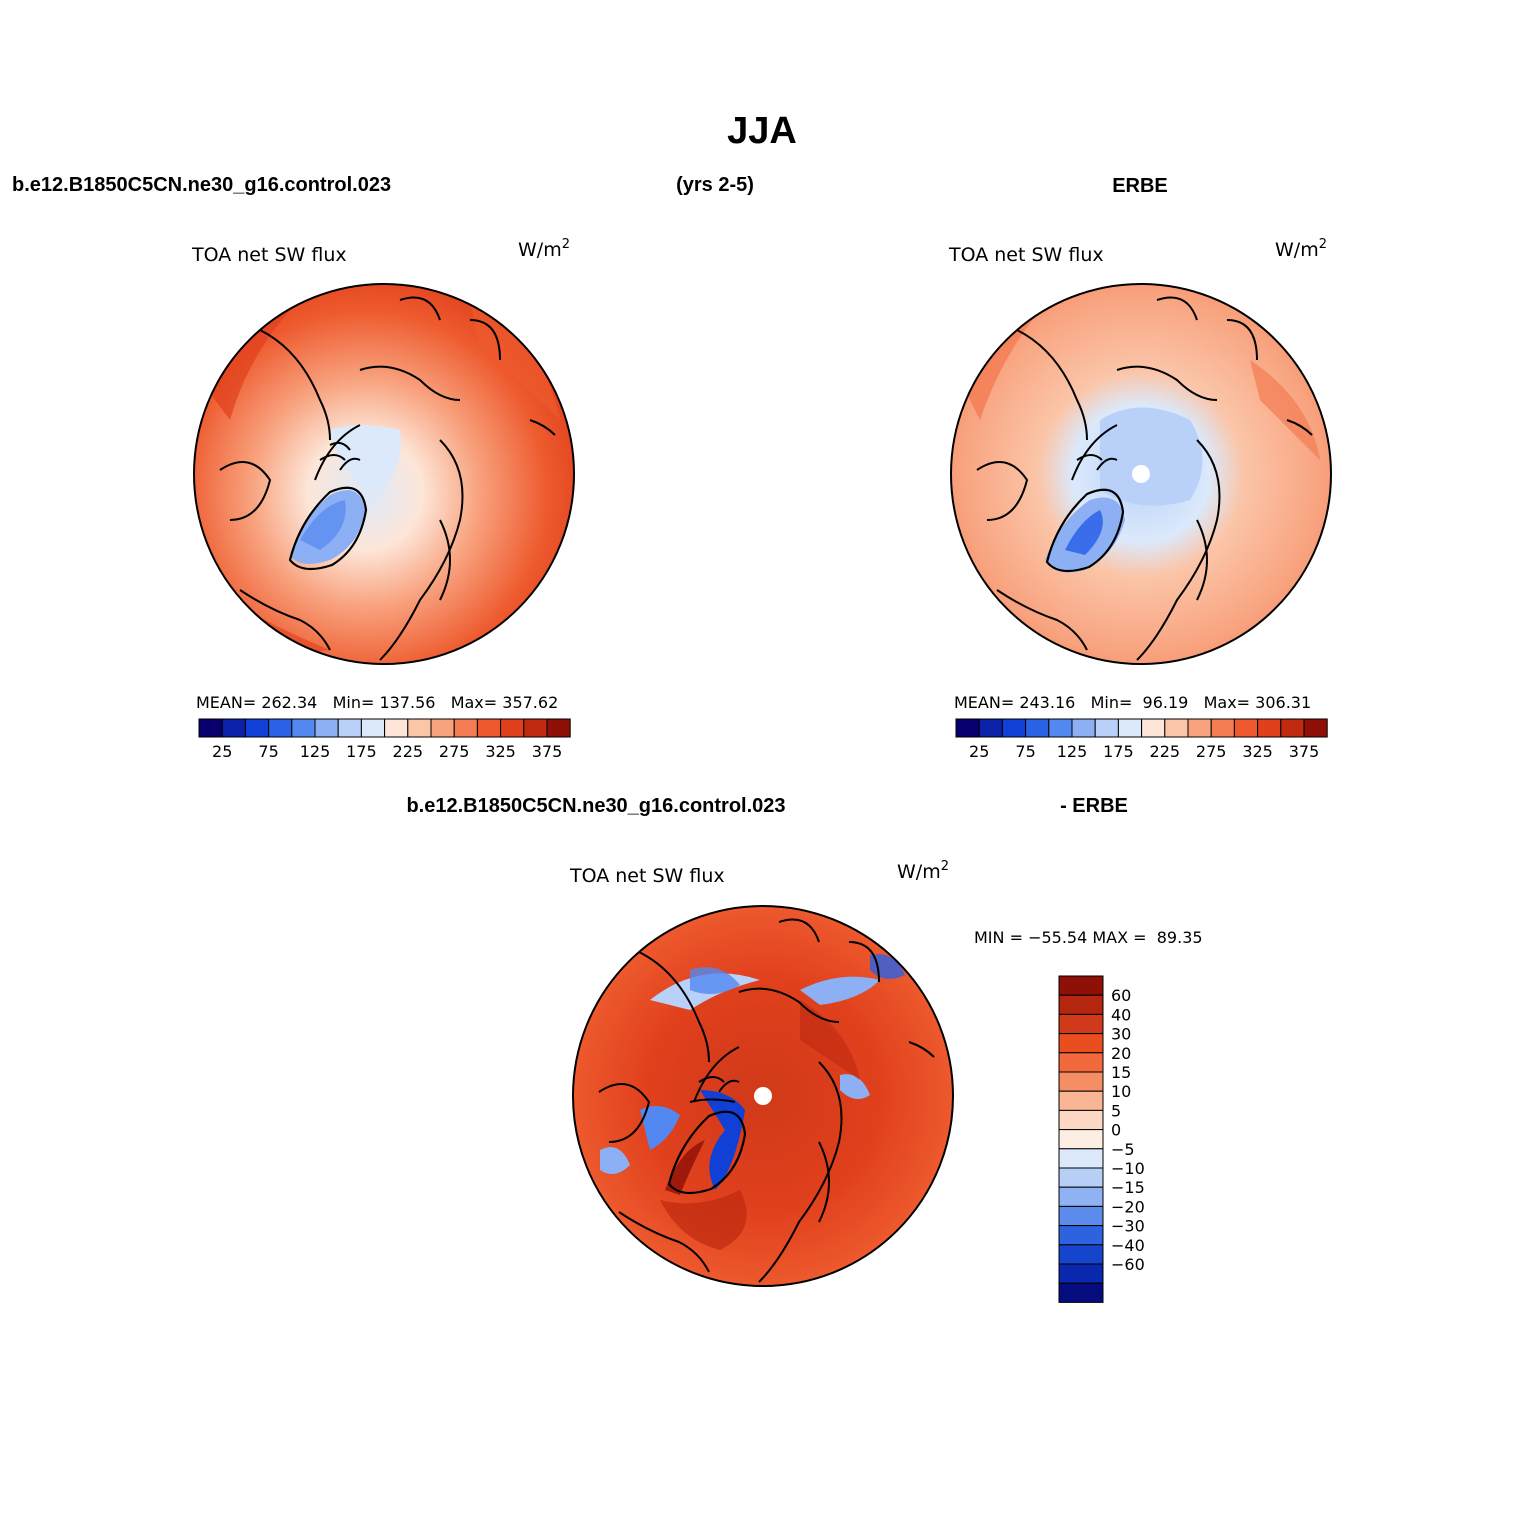 This screenshot has width=1525, height=1525. What do you see at coordinates (1132, 702) in the screenshot?
I see `obs-stats: MEAN= 243.16 Min= 96.19 Max= 306.31` at bounding box center [1132, 702].